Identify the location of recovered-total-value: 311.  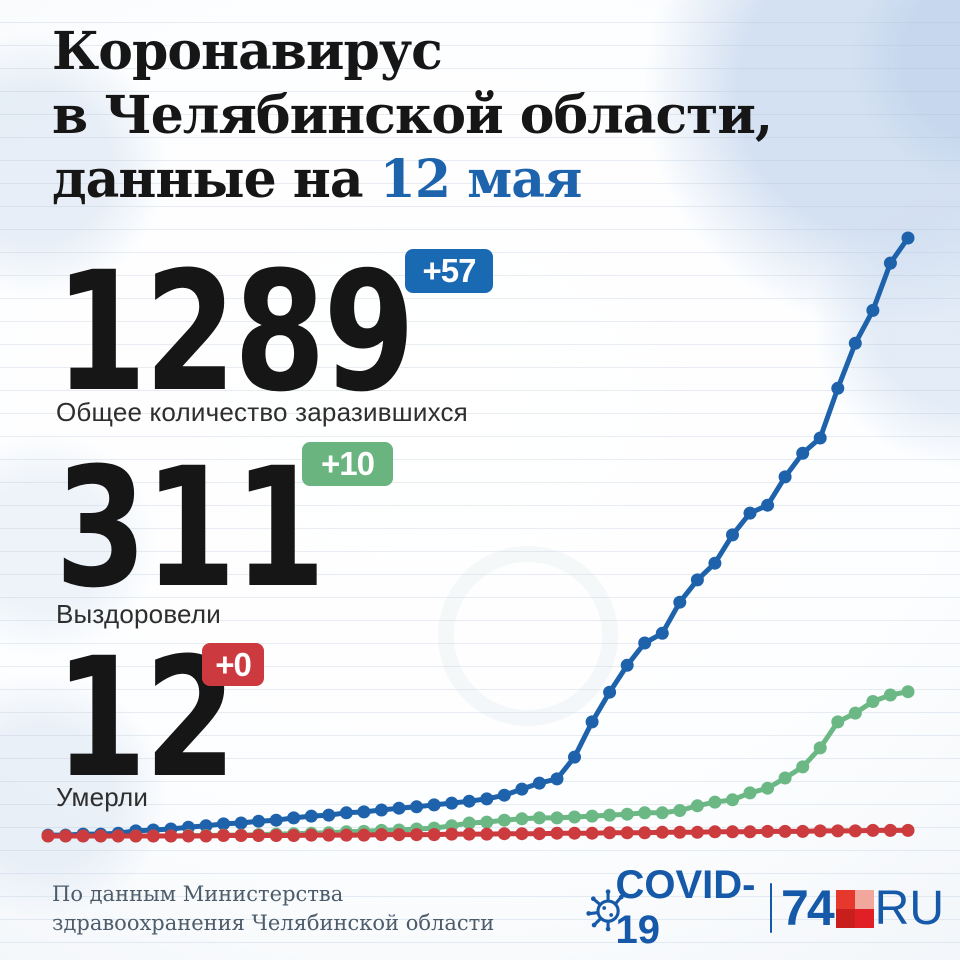
(190, 528).